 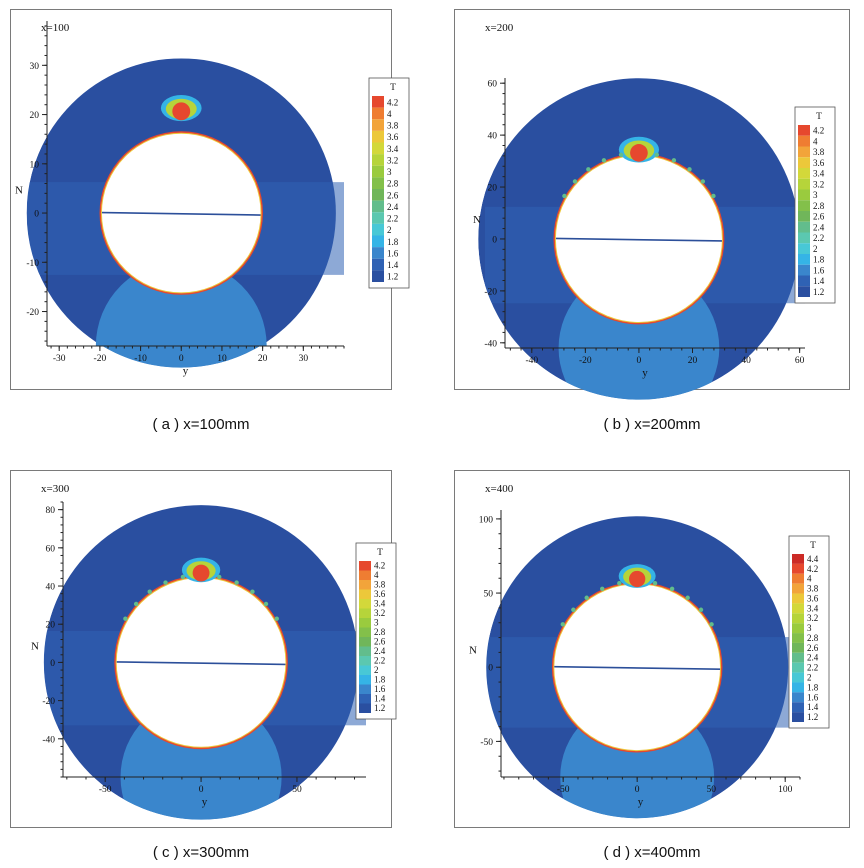 What do you see at coordinates (201, 790) in the screenshot?
I see `x-tick-label: 0` at bounding box center [201, 790].